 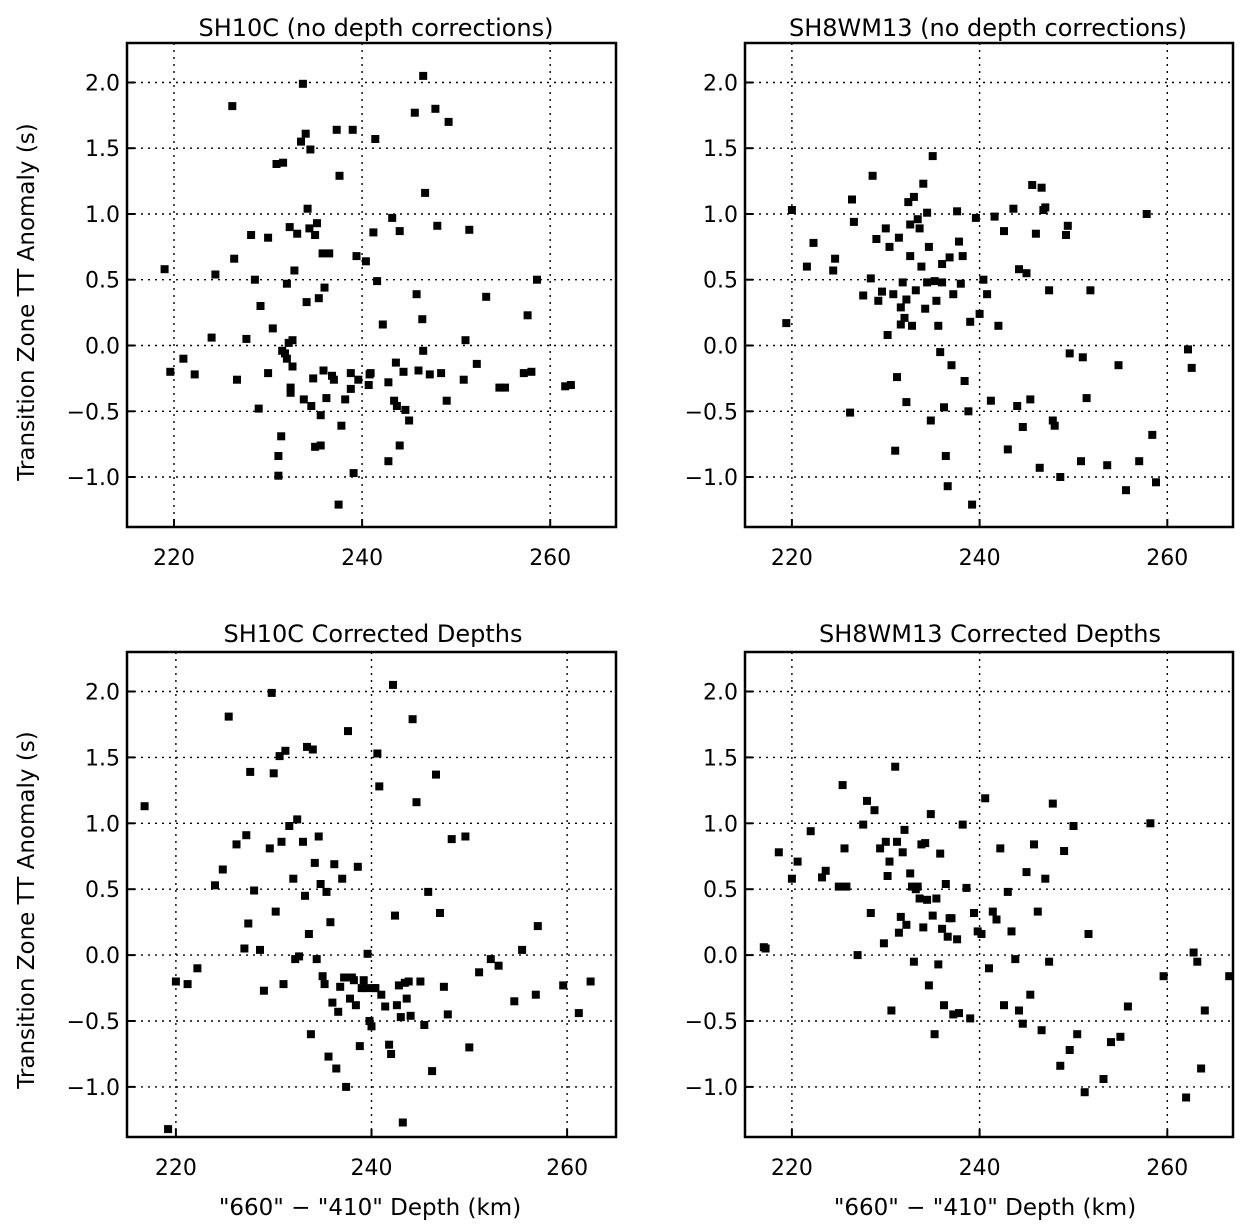 What do you see at coordinates (720, 956) in the screenshot?
I see `y-tick-label: 0.0` at bounding box center [720, 956].